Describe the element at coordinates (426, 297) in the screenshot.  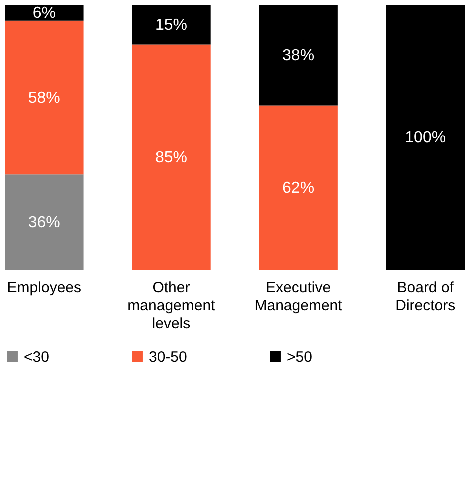
I see `x-tick-label: Board of Directors` at that location.